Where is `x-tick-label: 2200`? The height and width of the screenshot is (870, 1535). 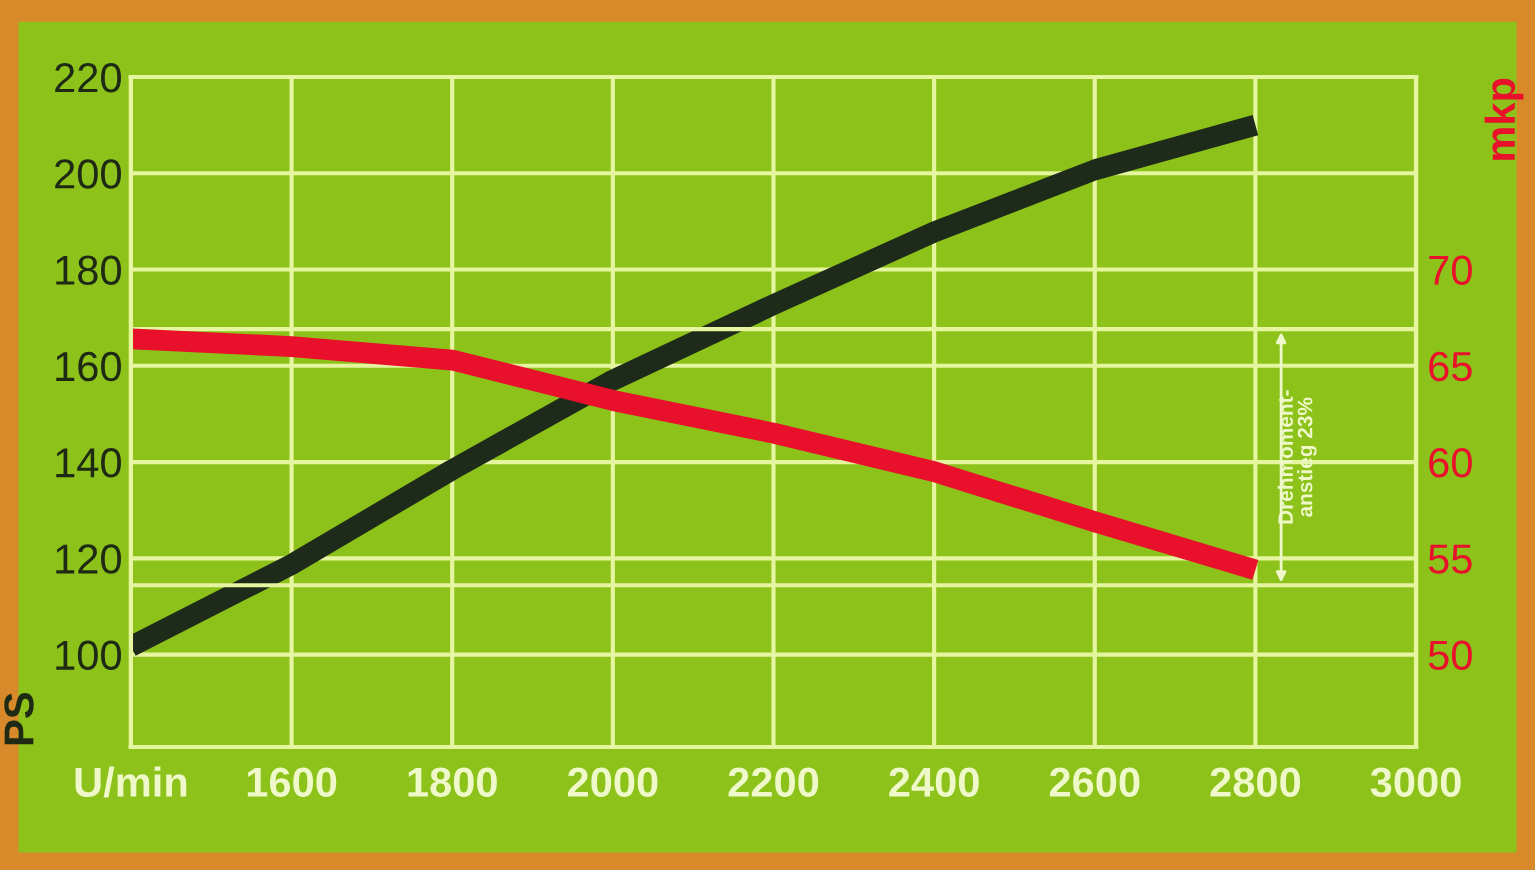
x-tick-label: 2200 is located at coordinates (773, 782).